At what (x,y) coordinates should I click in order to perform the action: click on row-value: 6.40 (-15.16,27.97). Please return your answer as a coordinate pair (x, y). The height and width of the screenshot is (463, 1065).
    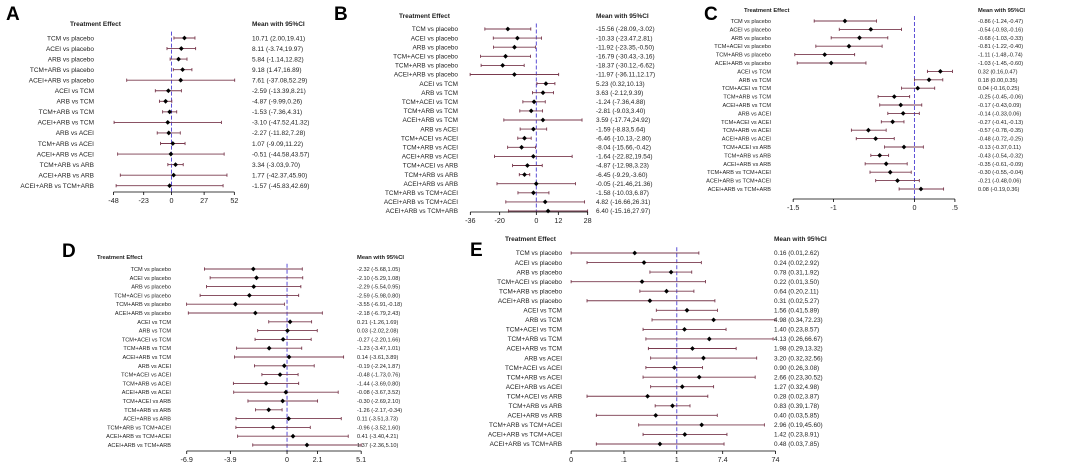
    Looking at the image, I should click on (623, 211).